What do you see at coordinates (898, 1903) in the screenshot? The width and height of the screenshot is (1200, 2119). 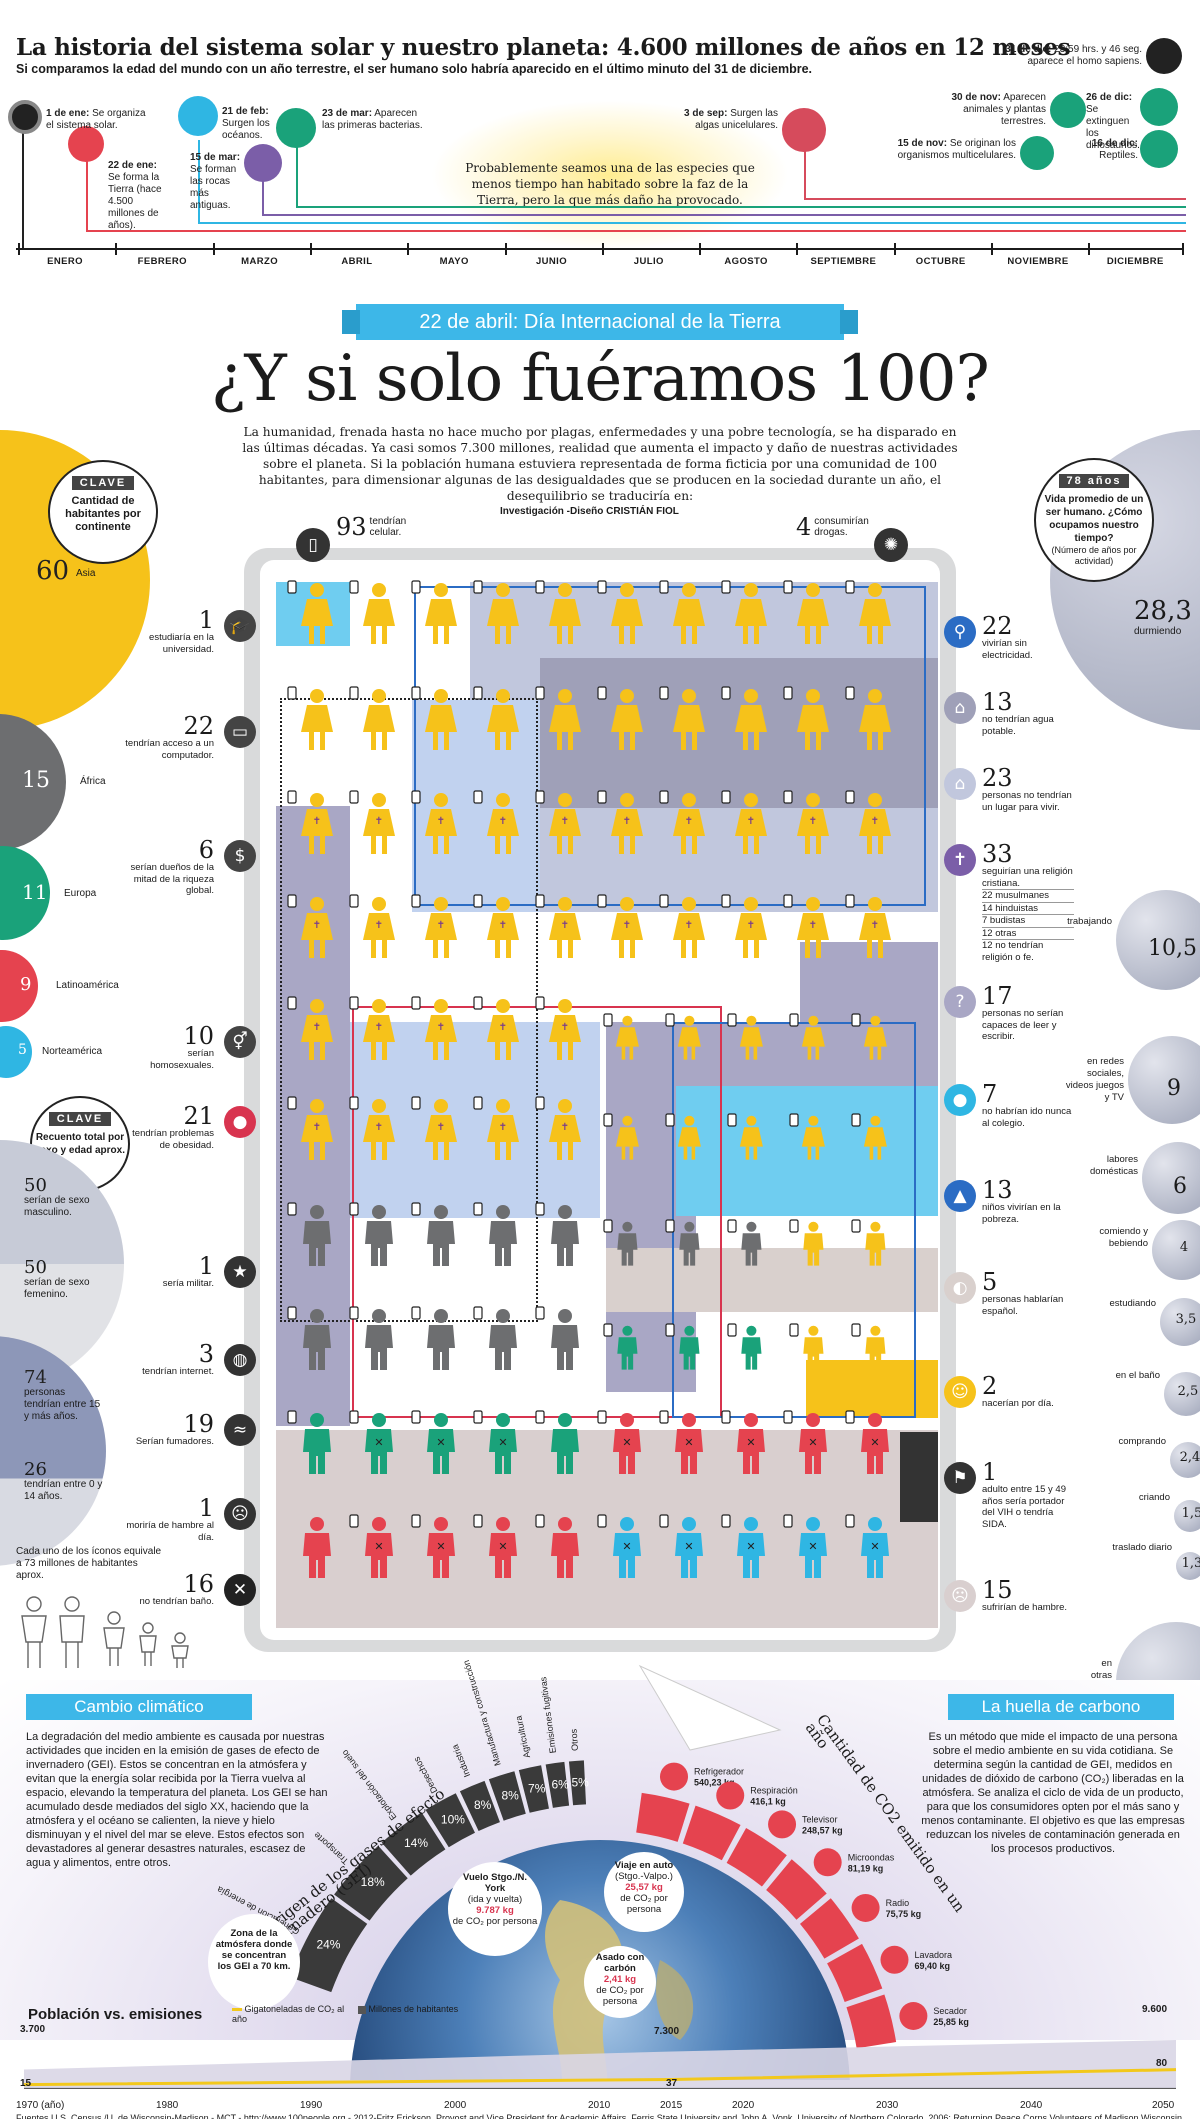 I see `appliance-name: Radio` at bounding box center [898, 1903].